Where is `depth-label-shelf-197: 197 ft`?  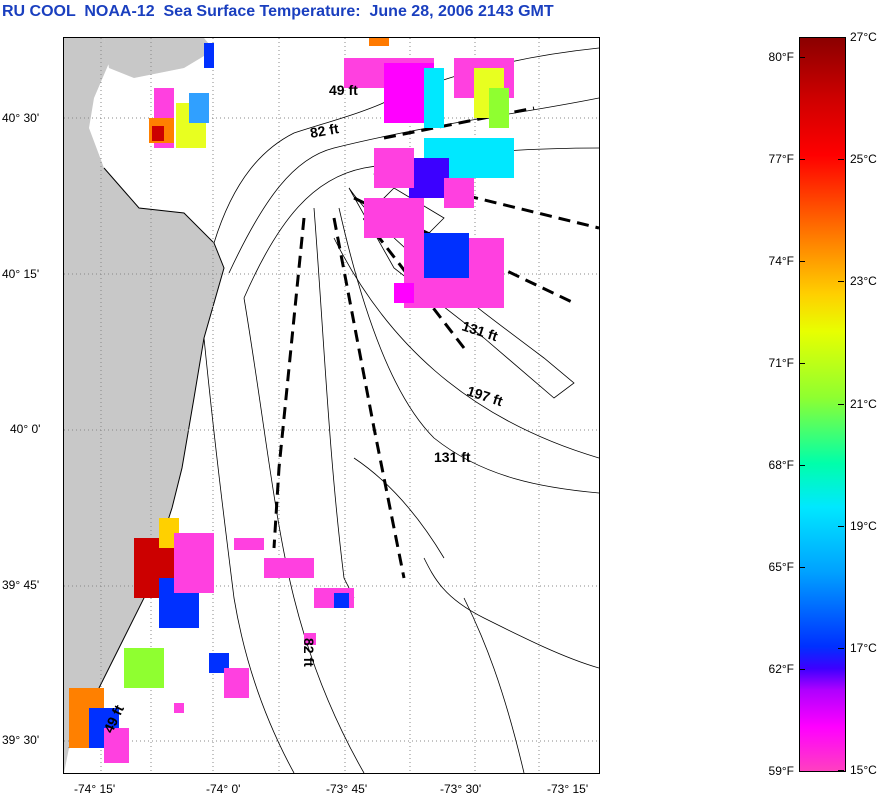 depth-label-shelf-197: 197 ft is located at coordinates (485, 396).